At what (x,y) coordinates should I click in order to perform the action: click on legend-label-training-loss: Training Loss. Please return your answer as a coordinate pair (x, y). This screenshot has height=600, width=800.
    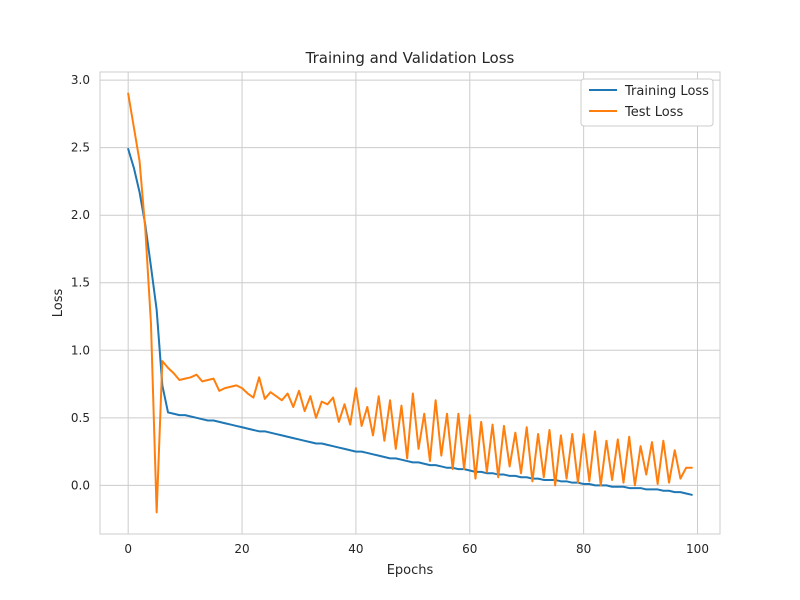
    Looking at the image, I should click on (666, 91).